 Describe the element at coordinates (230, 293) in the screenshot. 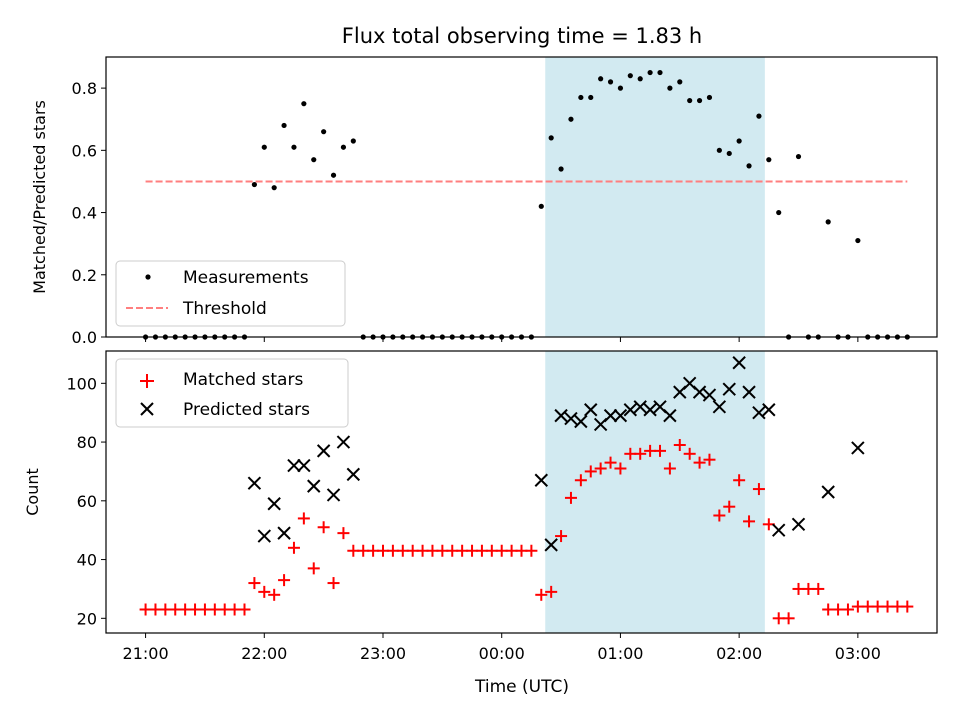

I see `top-legend-box` at that location.